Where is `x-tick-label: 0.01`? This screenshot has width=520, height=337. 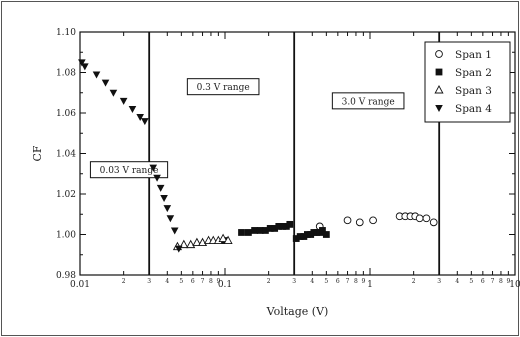
x-tick-label: 0.01 is located at coordinates (80, 285).